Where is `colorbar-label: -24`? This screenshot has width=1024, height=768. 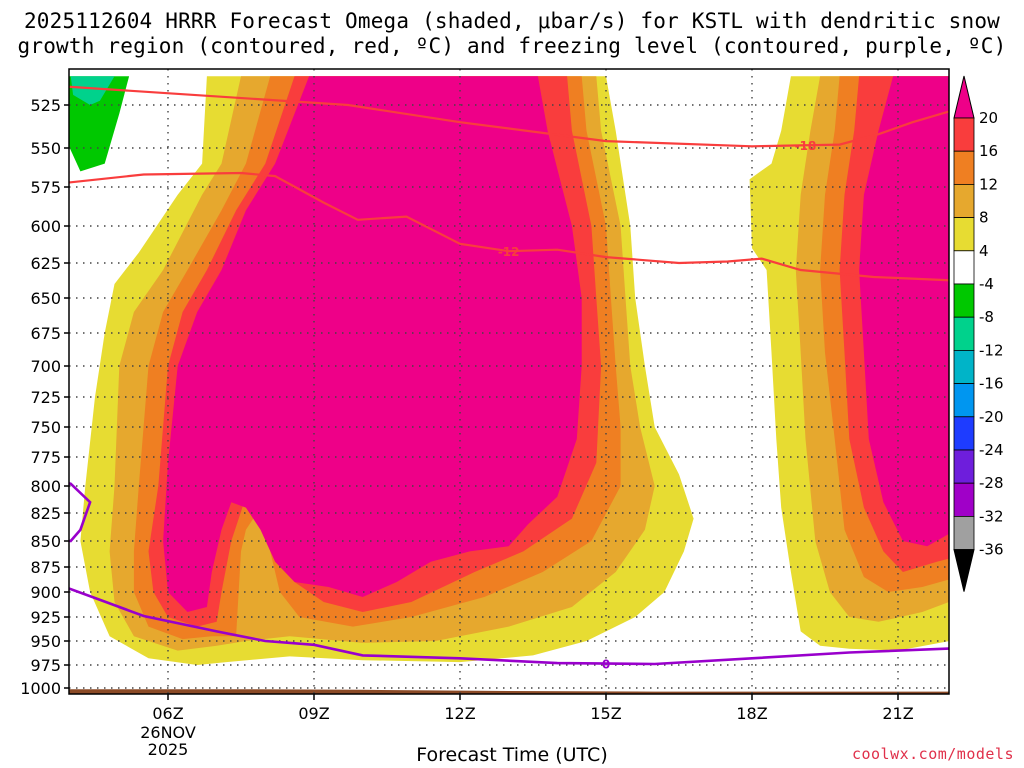
colorbar-label: -24 is located at coordinates (991, 450).